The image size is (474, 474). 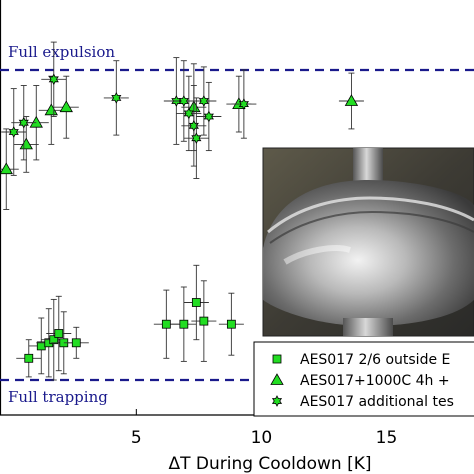 I want to click on x-axis-label: ΔT During Cooldown [K], so click(x=269, y=464).